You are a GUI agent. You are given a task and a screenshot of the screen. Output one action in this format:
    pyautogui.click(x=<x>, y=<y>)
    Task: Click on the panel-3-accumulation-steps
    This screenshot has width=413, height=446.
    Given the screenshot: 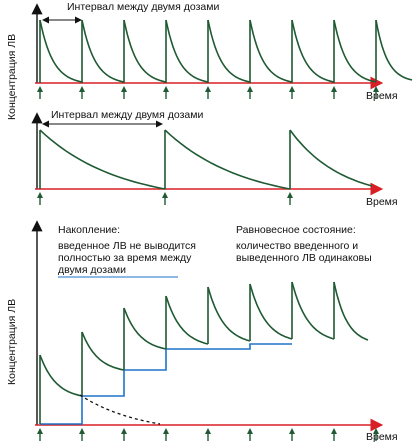 What is the action you would take?
    pyautogui.click(x=166, y=384)
    